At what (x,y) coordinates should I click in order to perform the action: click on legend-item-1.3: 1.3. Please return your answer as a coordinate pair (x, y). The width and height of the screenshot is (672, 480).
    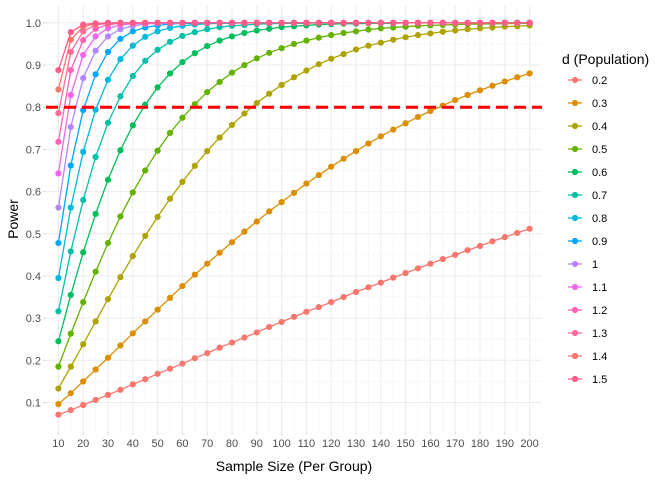
    Looking at the image, I should click on (587, 334).